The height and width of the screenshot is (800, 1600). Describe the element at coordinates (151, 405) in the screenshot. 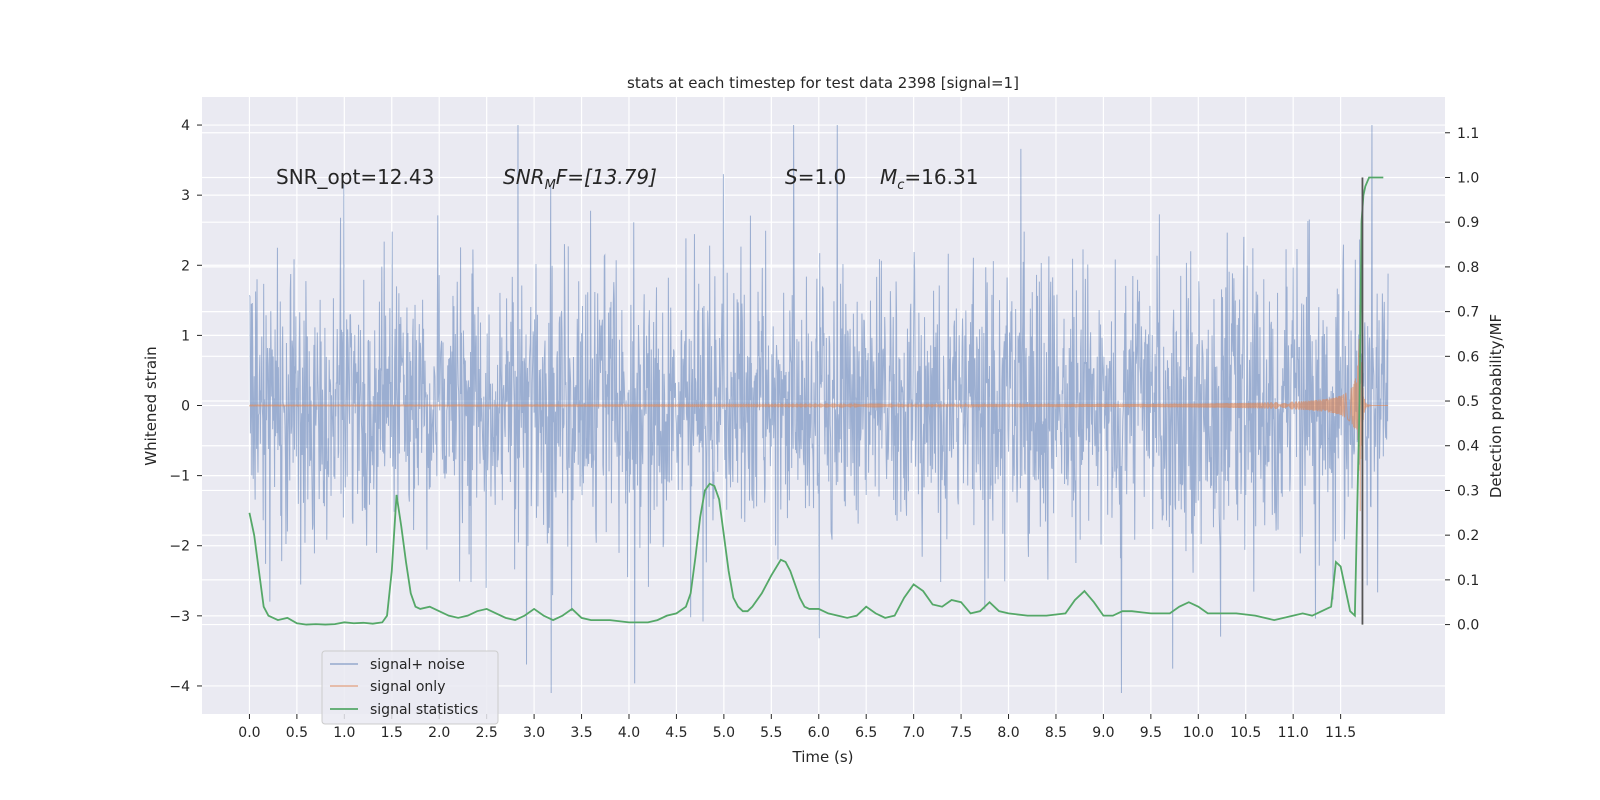

I see `y-axis-title: Whitened strain` at that location.